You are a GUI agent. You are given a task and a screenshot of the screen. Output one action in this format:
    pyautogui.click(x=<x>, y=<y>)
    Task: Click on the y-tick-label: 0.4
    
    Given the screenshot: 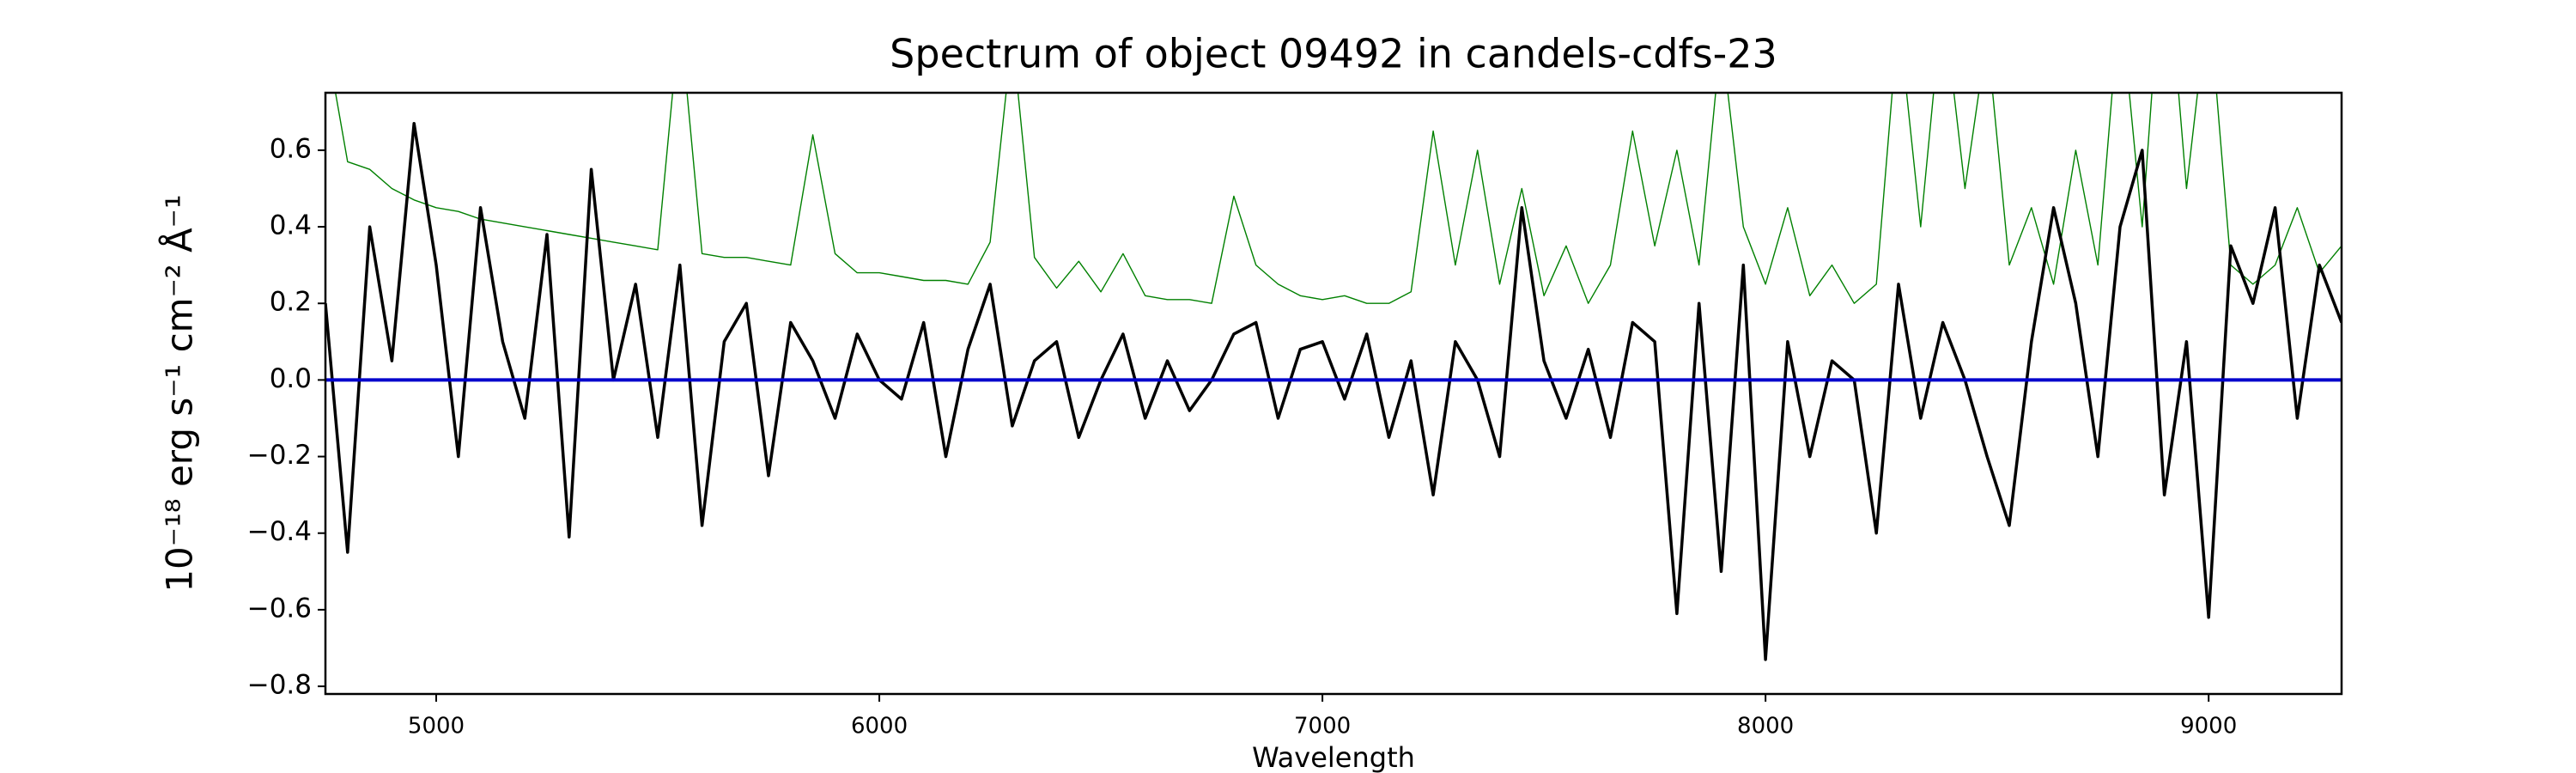 What is the action you would take?
    pyautogui.click(x=291, y=226)
    